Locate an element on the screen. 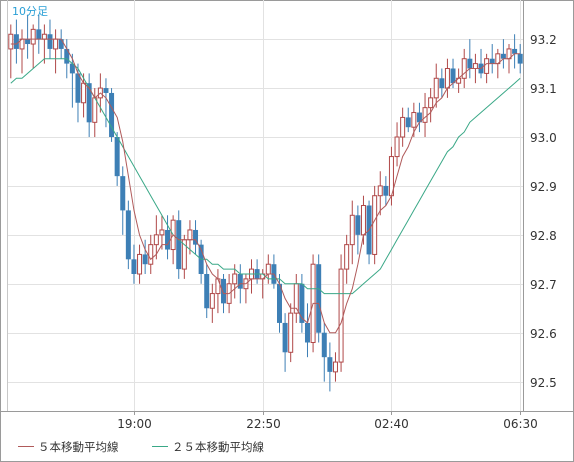  legend: ５本移動平均線 ２５本移動平均線 is located at coordinates (141, 447).